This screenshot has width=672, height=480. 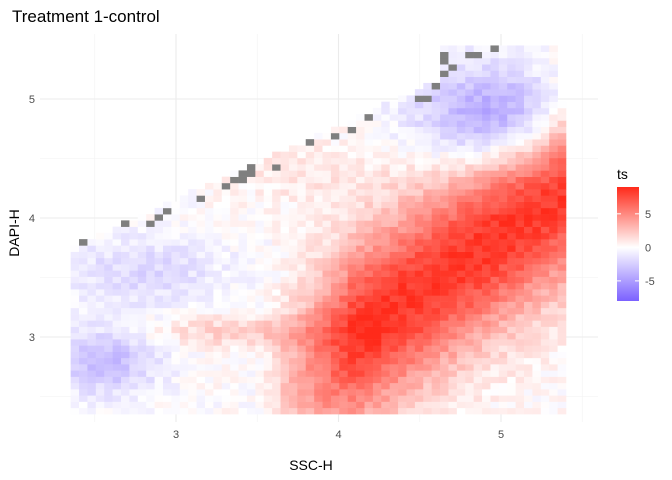 I want to click on x-axis-title: SSC-H, so click(x=311, y=465).